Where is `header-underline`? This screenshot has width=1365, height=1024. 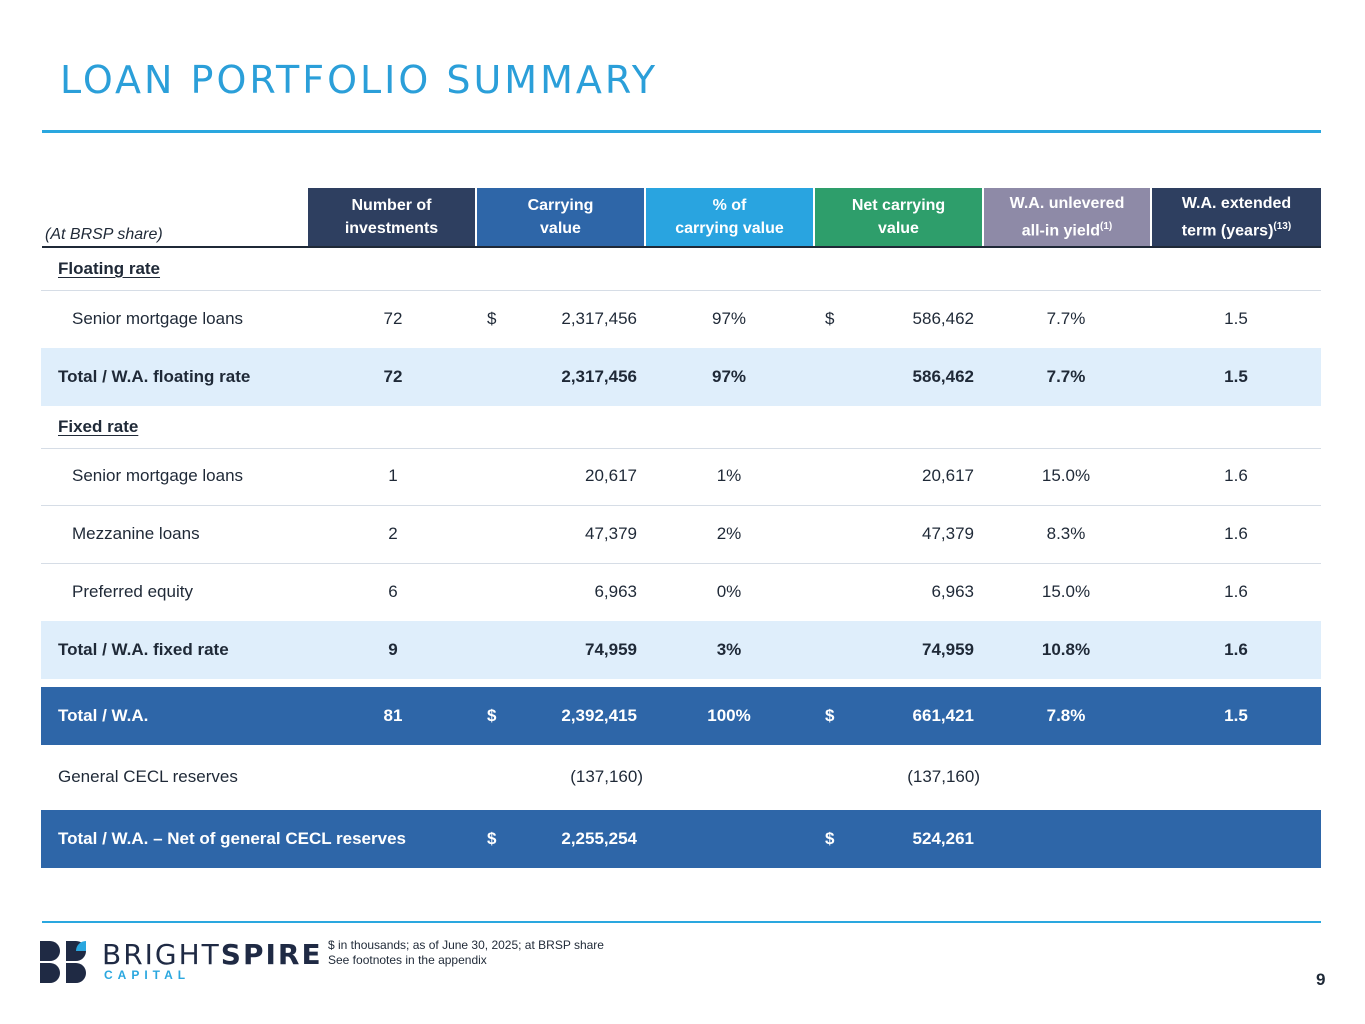 header-underline is located at coordinates (681, 247).